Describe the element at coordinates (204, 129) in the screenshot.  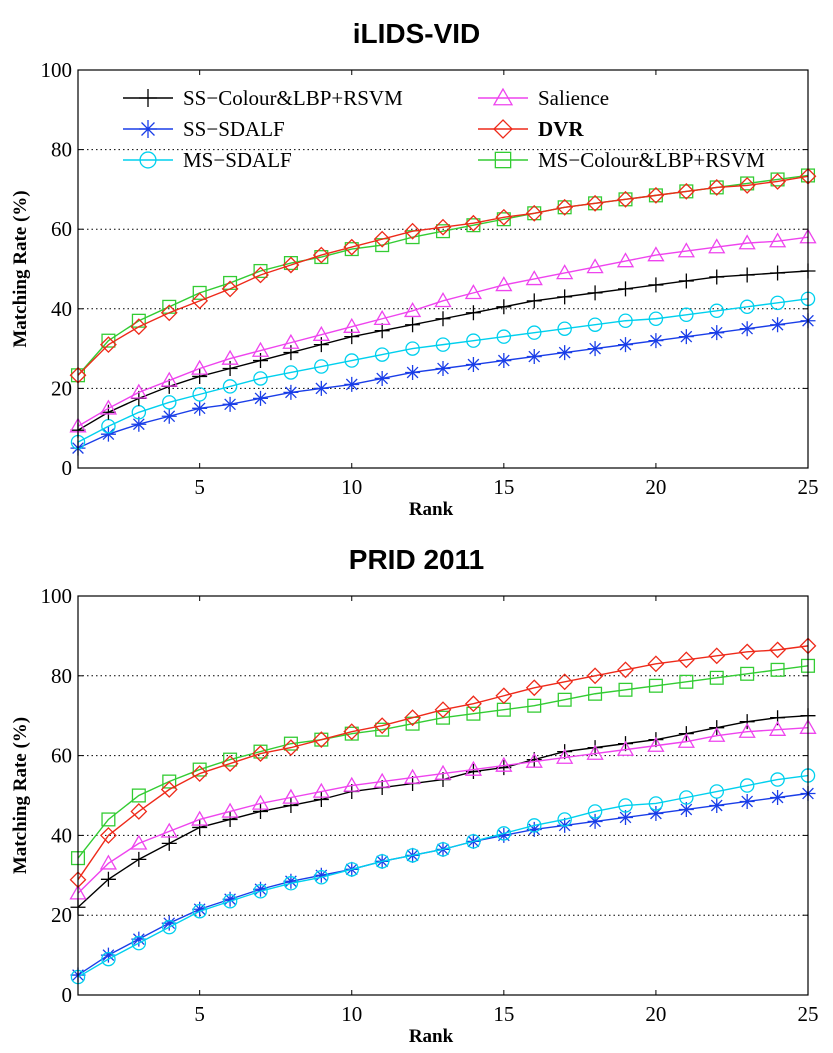
I see `legend-item-ss-sdalf: SS−SDALF` at that location.